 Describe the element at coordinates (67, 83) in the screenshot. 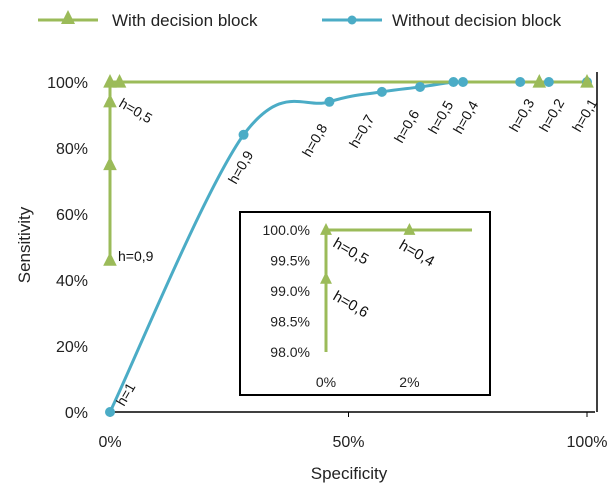

I see `y-tick-label: 100%` at that location.